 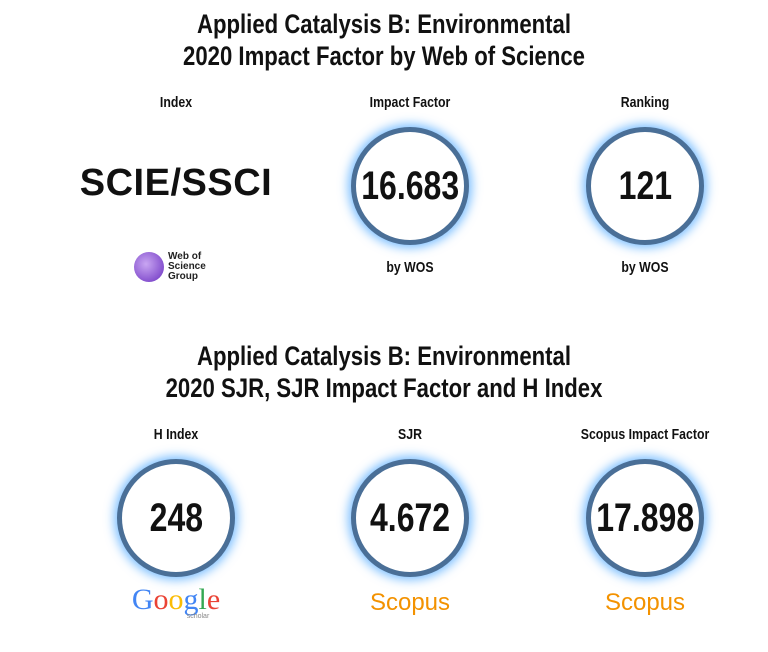 What do you see at coordinates (384, 388) in the screenshot?
I see `title-line: 2020 SJR, SJR Impact Factor and H Index` at bounding box center [384, 388].